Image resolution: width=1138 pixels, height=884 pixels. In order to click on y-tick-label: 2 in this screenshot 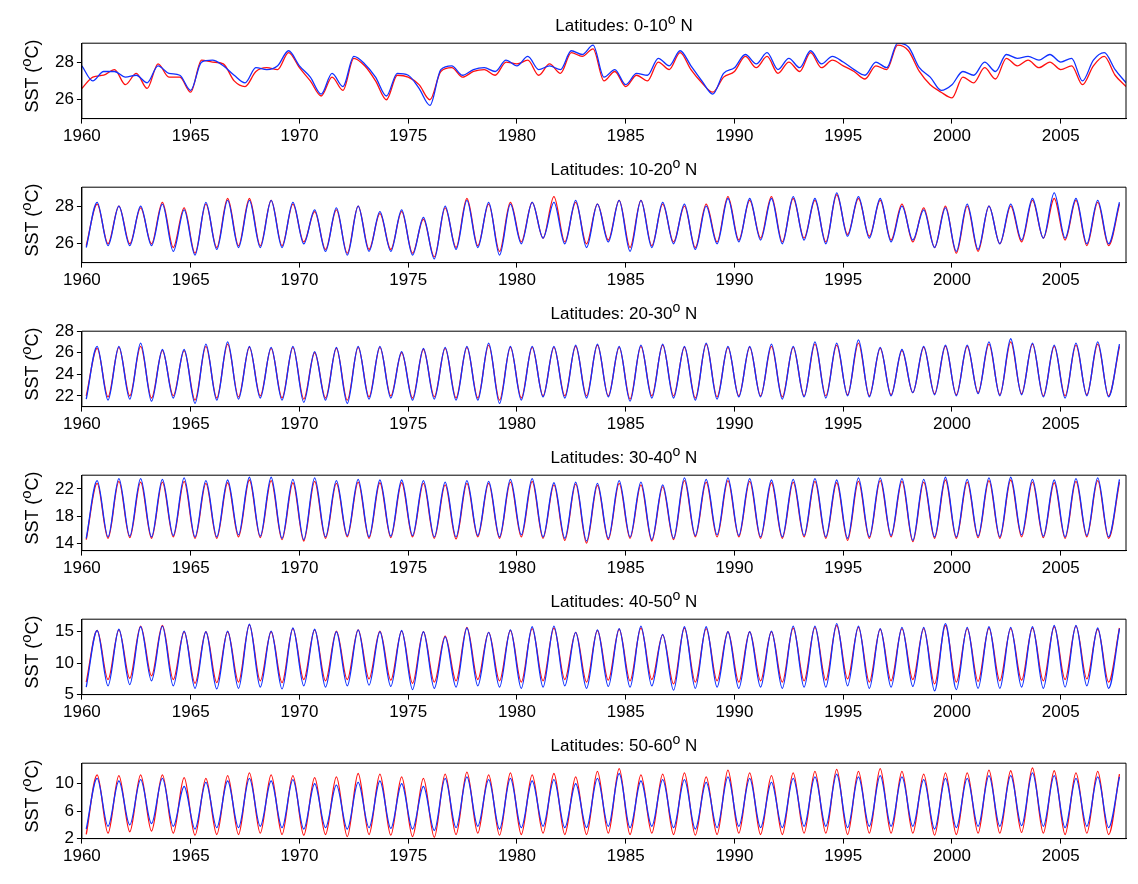, I will do `click(69, 838)`.